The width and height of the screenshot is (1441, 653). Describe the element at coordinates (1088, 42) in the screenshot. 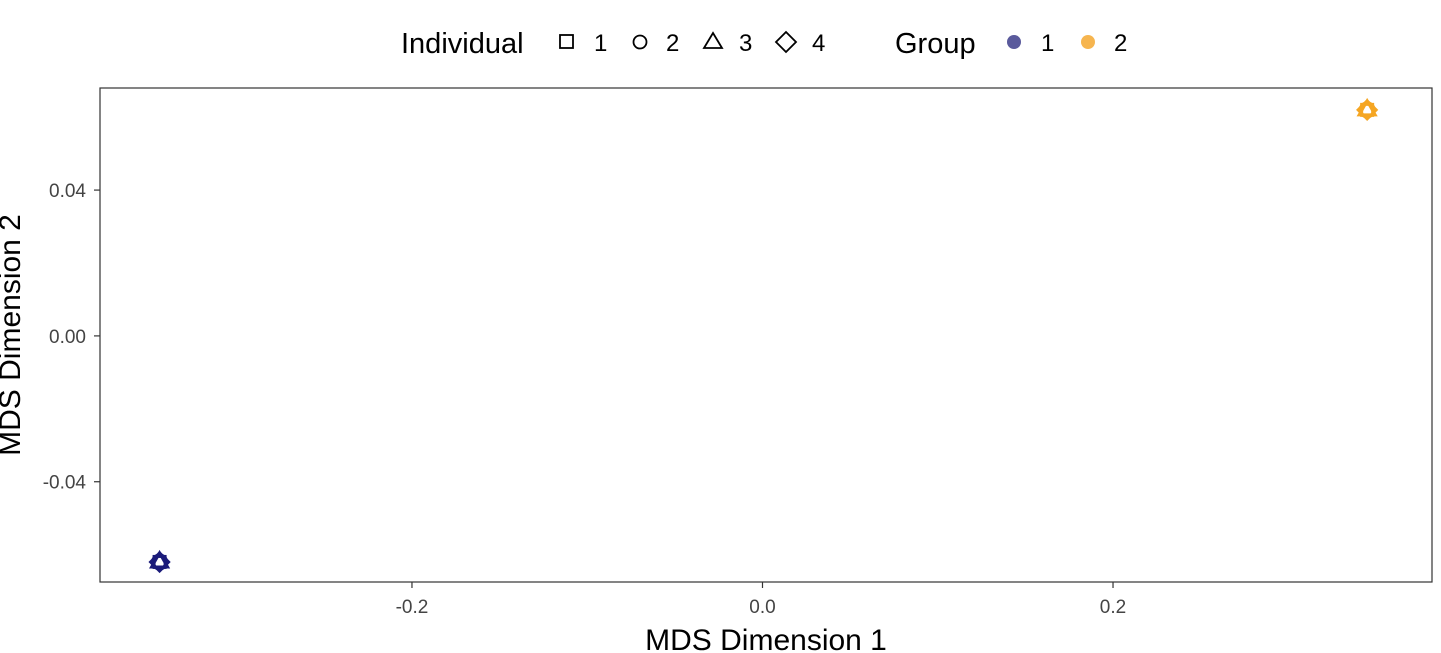

I see `legend-group-2-dot` at that location.